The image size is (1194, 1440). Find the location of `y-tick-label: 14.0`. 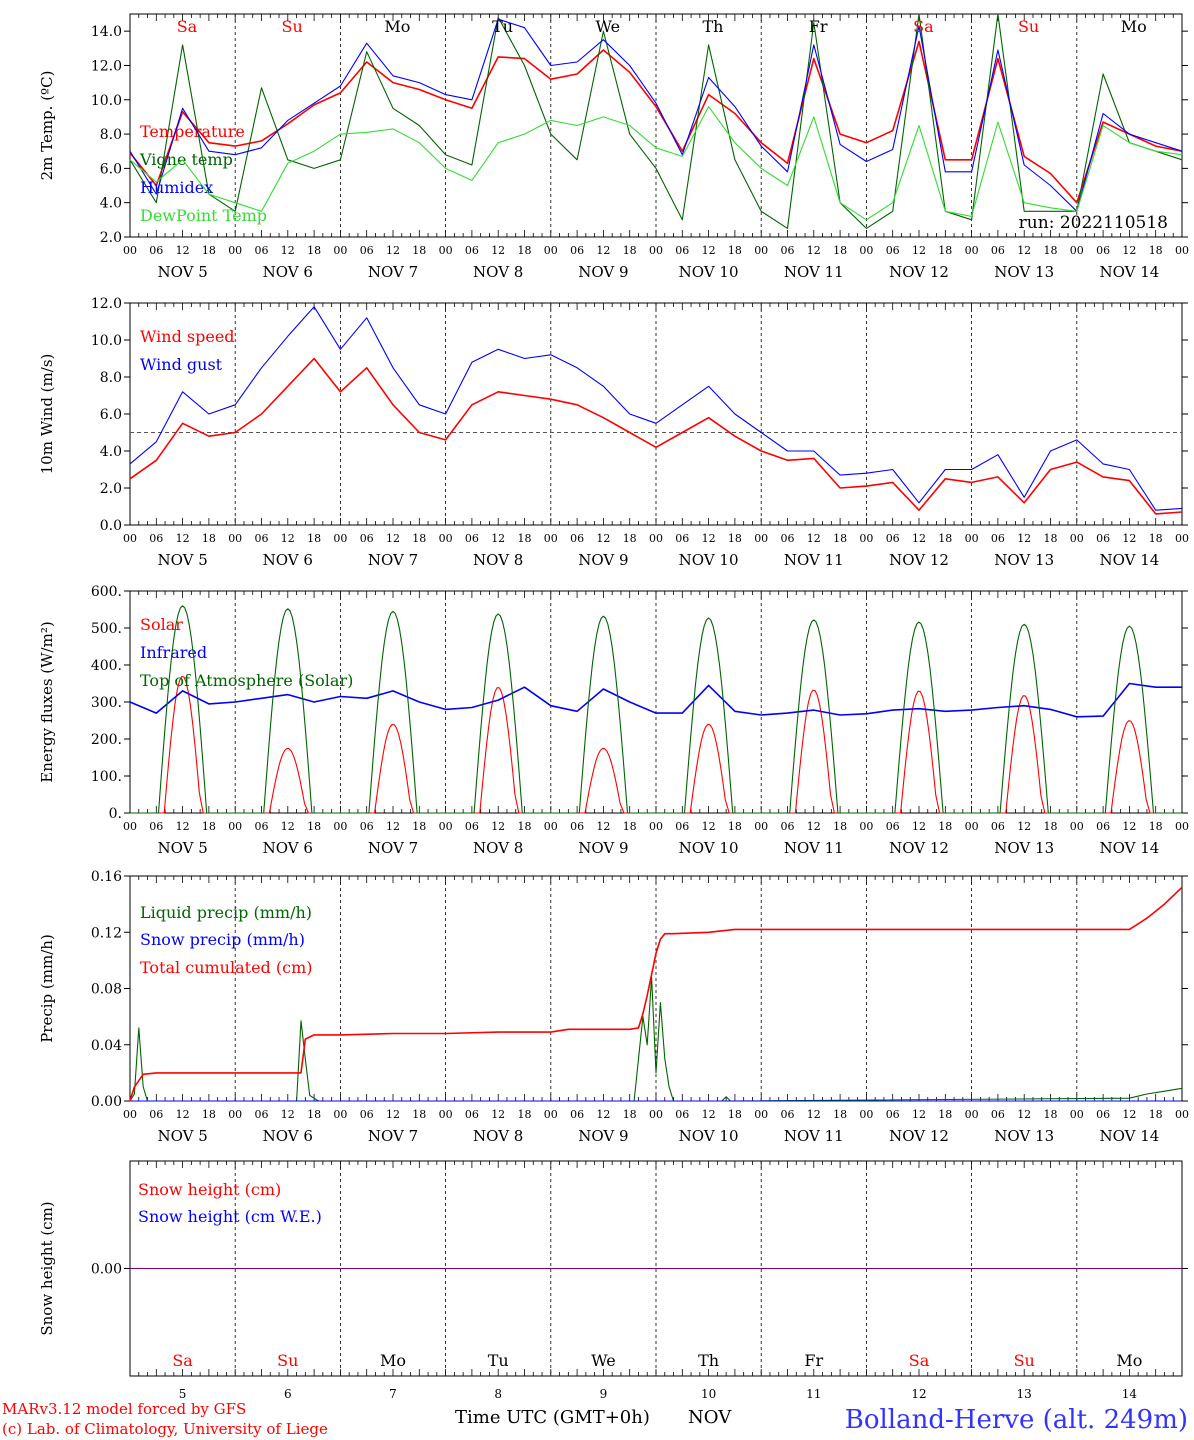

y-tick-label: 14.0 is located at coordinates (106, 32).